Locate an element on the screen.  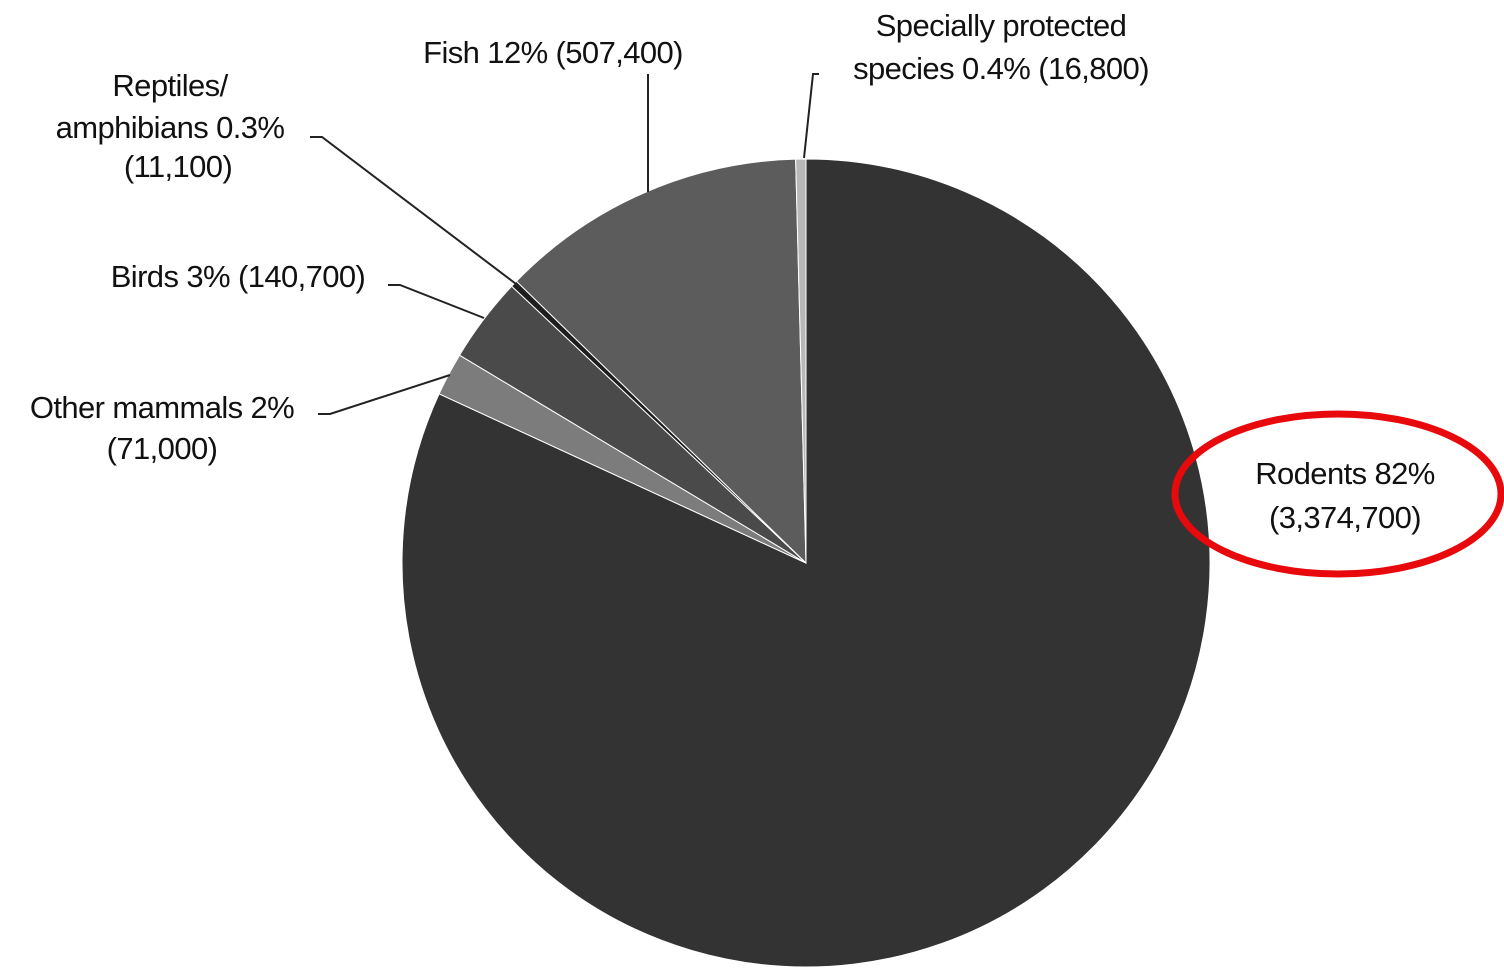
label-fish: Fish 12% (507,400) is located at coordinates (553, 52).